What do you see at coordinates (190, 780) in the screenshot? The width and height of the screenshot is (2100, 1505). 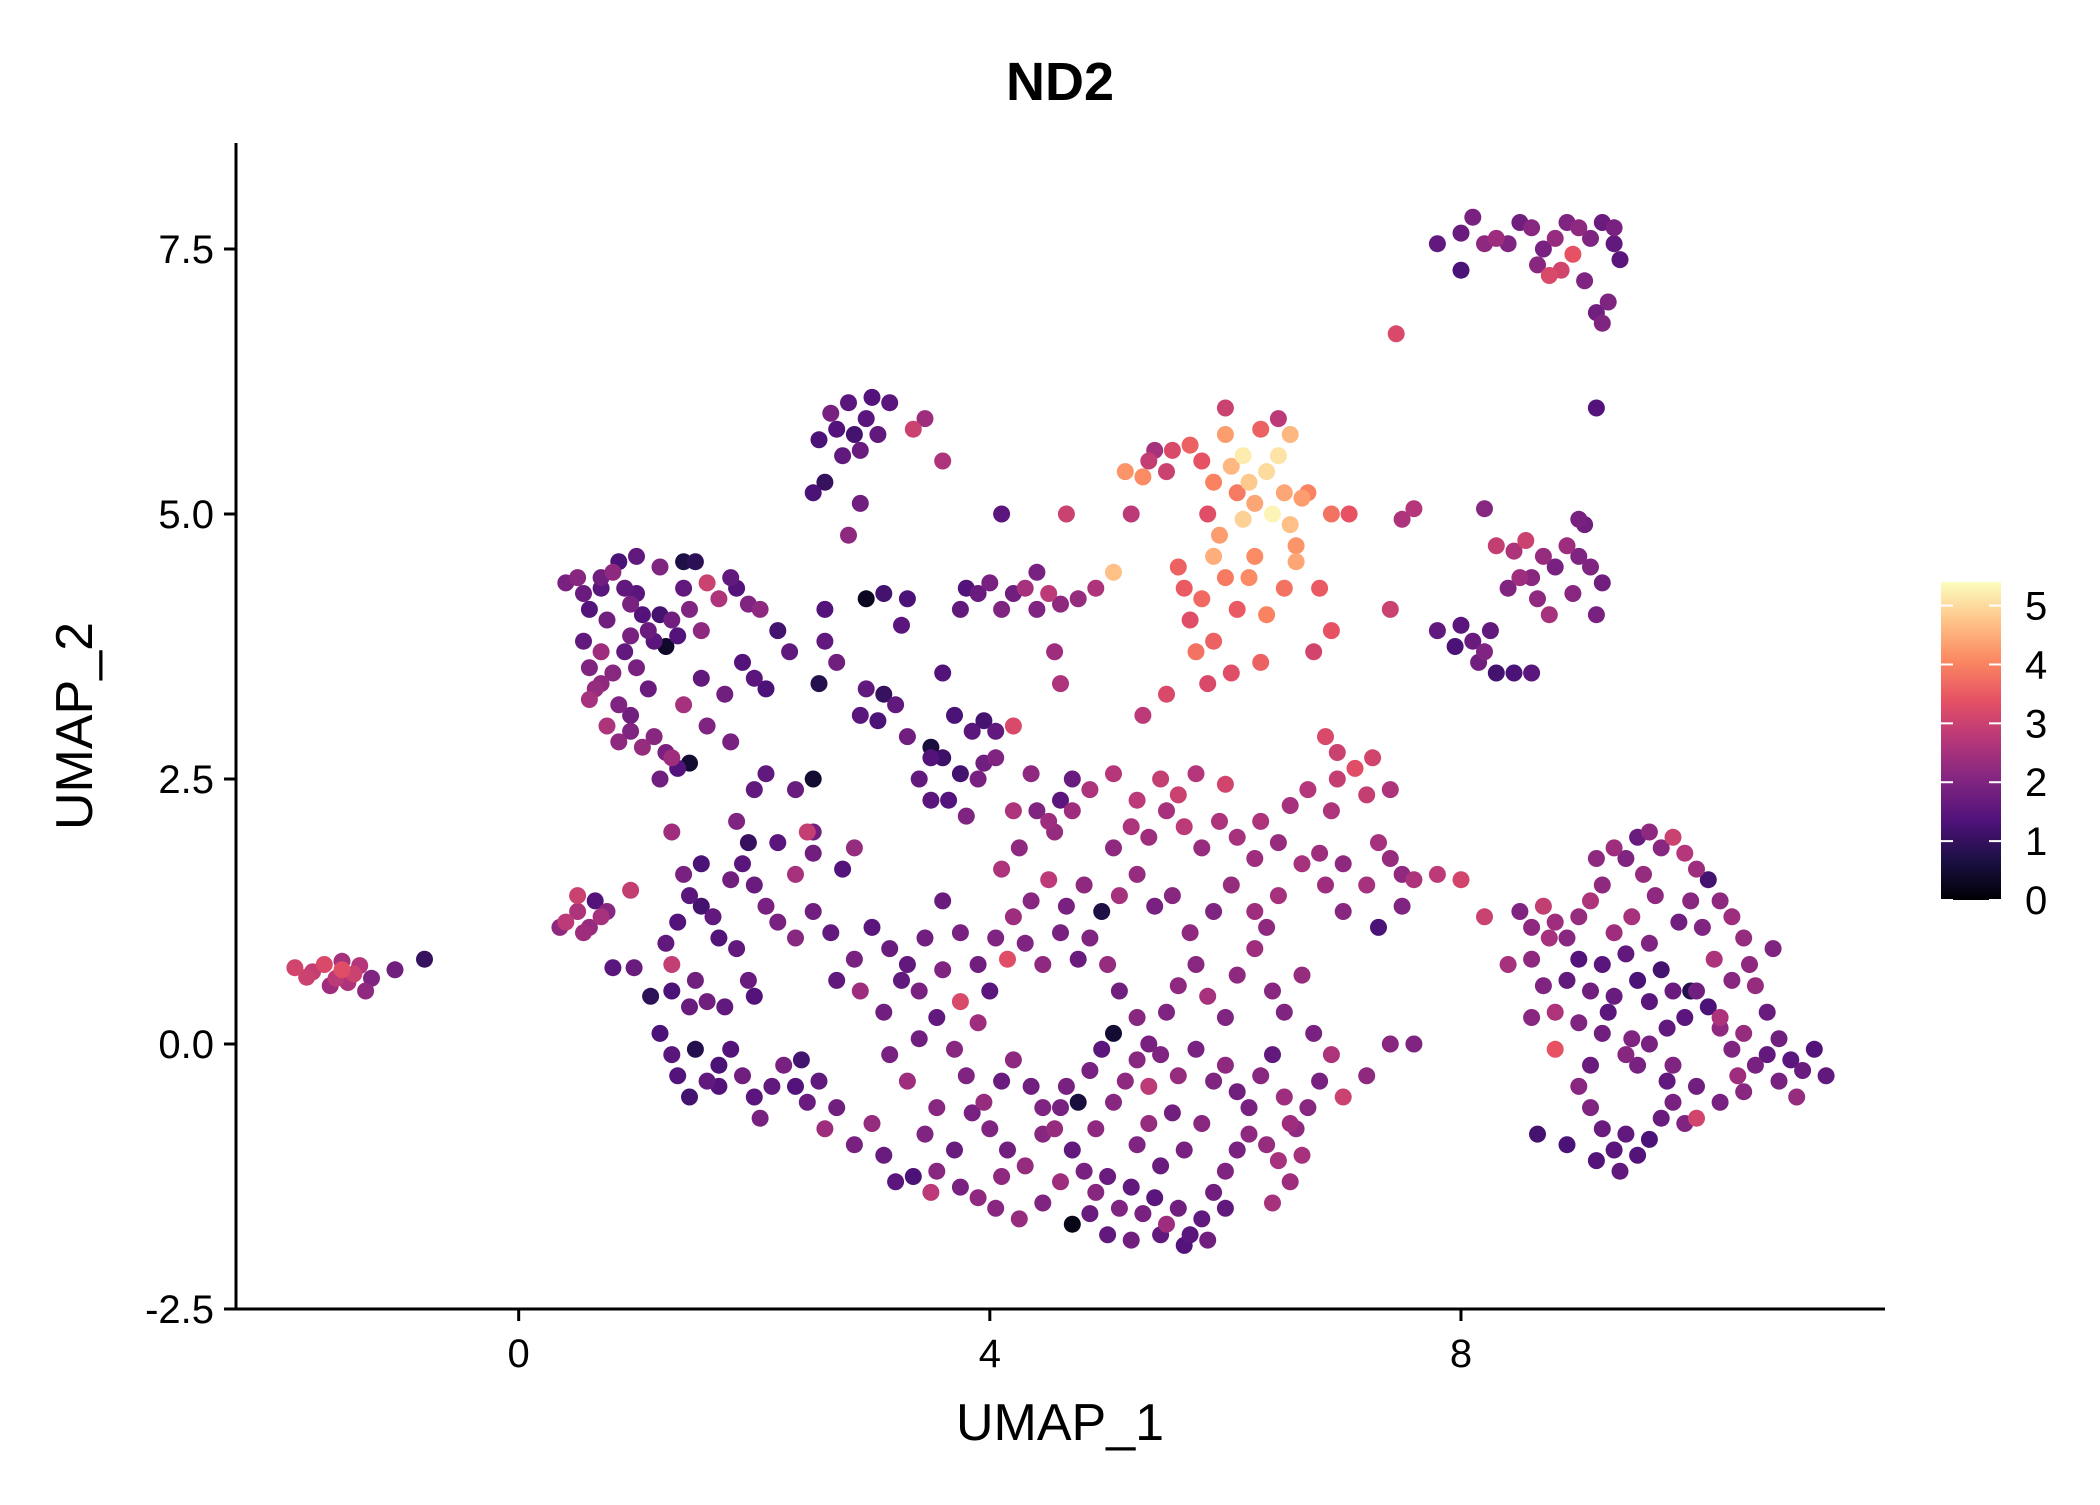 I see `y-axis-ticks: -2.5 0.0 2.5 5.0 7.5` at bounding box center [190, 780].